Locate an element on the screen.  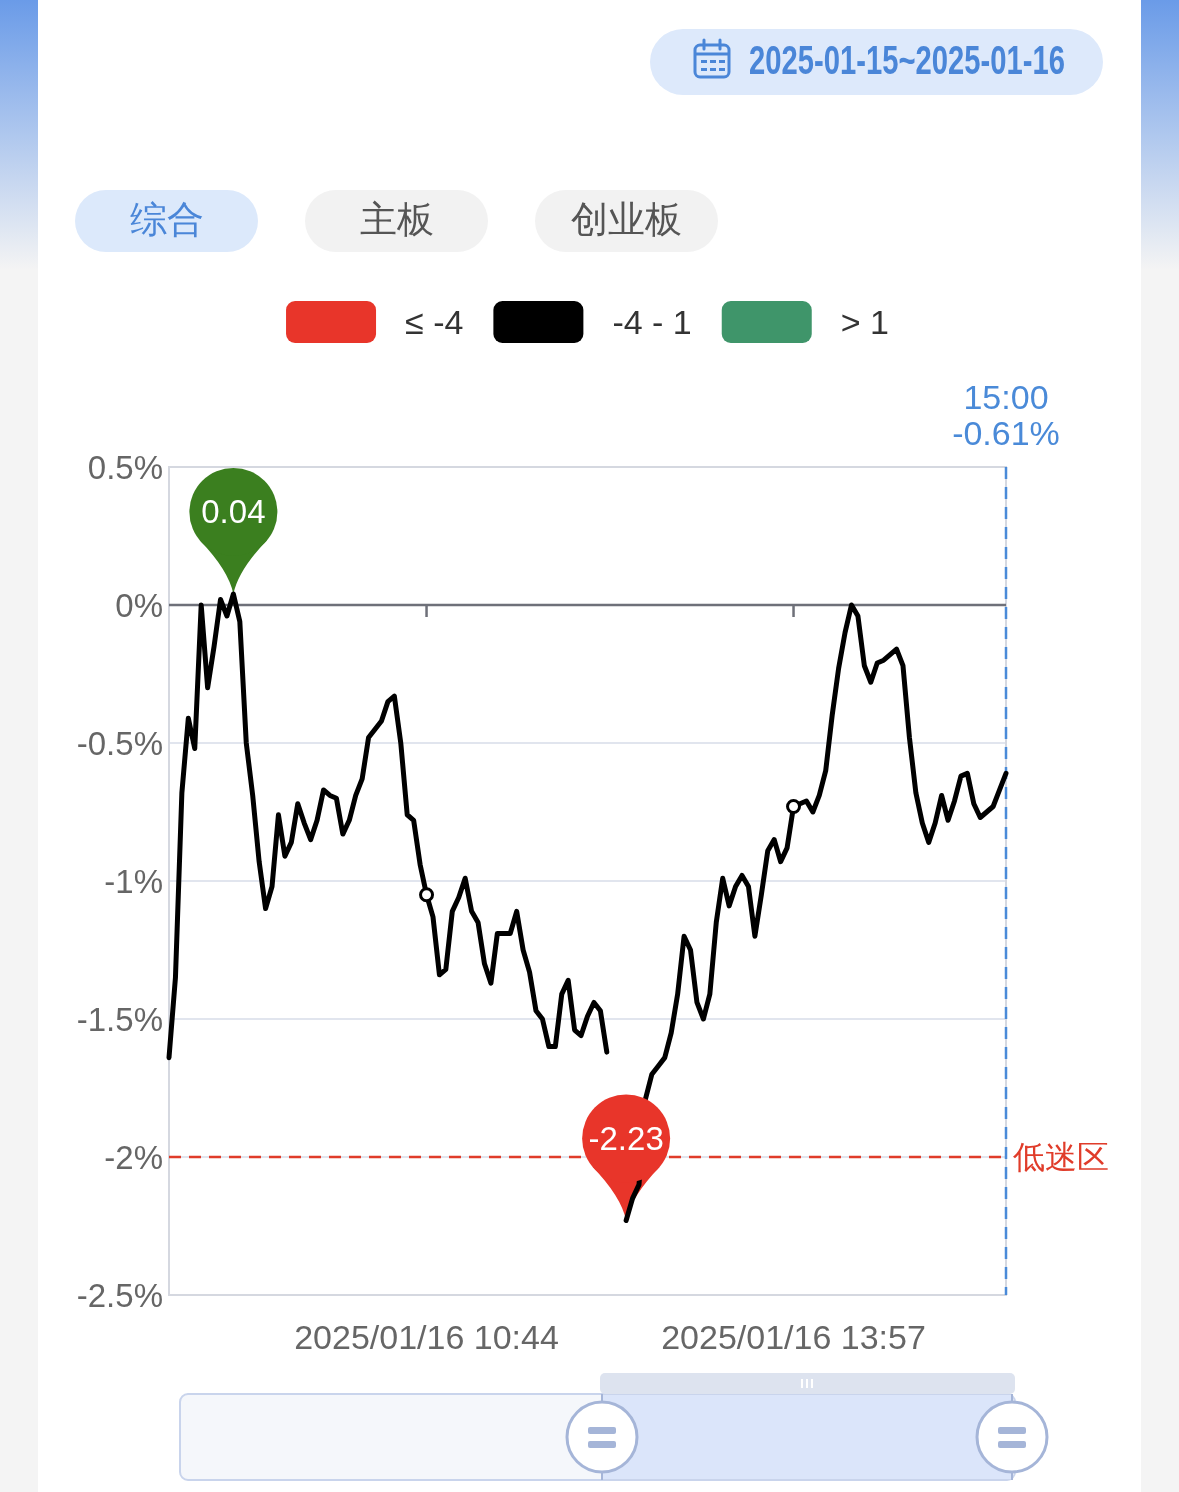
y-tick-label: -1% is located at coordinates (133, 881).